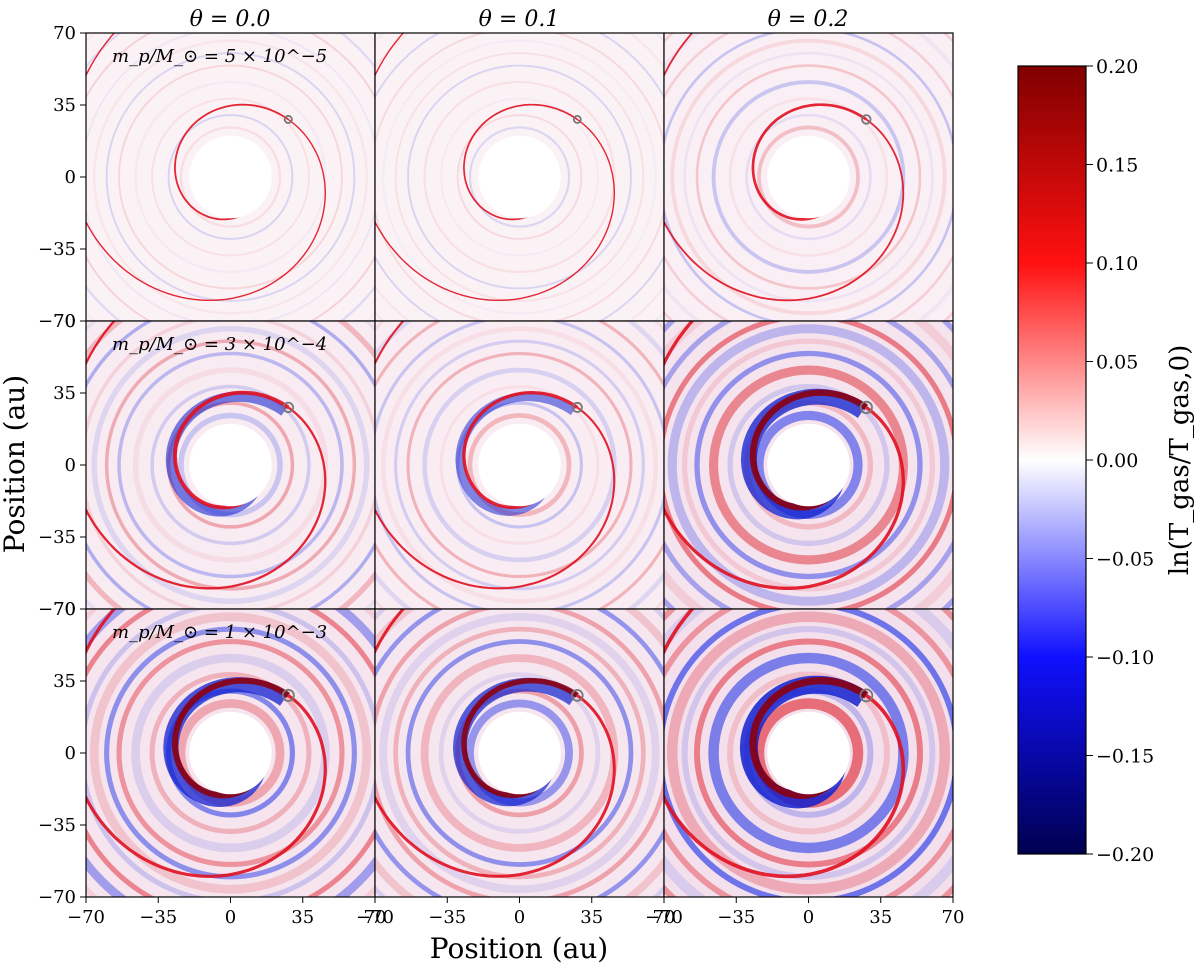  I want to click on colorbar-tick-label: −0.05, so click(1125, 560).